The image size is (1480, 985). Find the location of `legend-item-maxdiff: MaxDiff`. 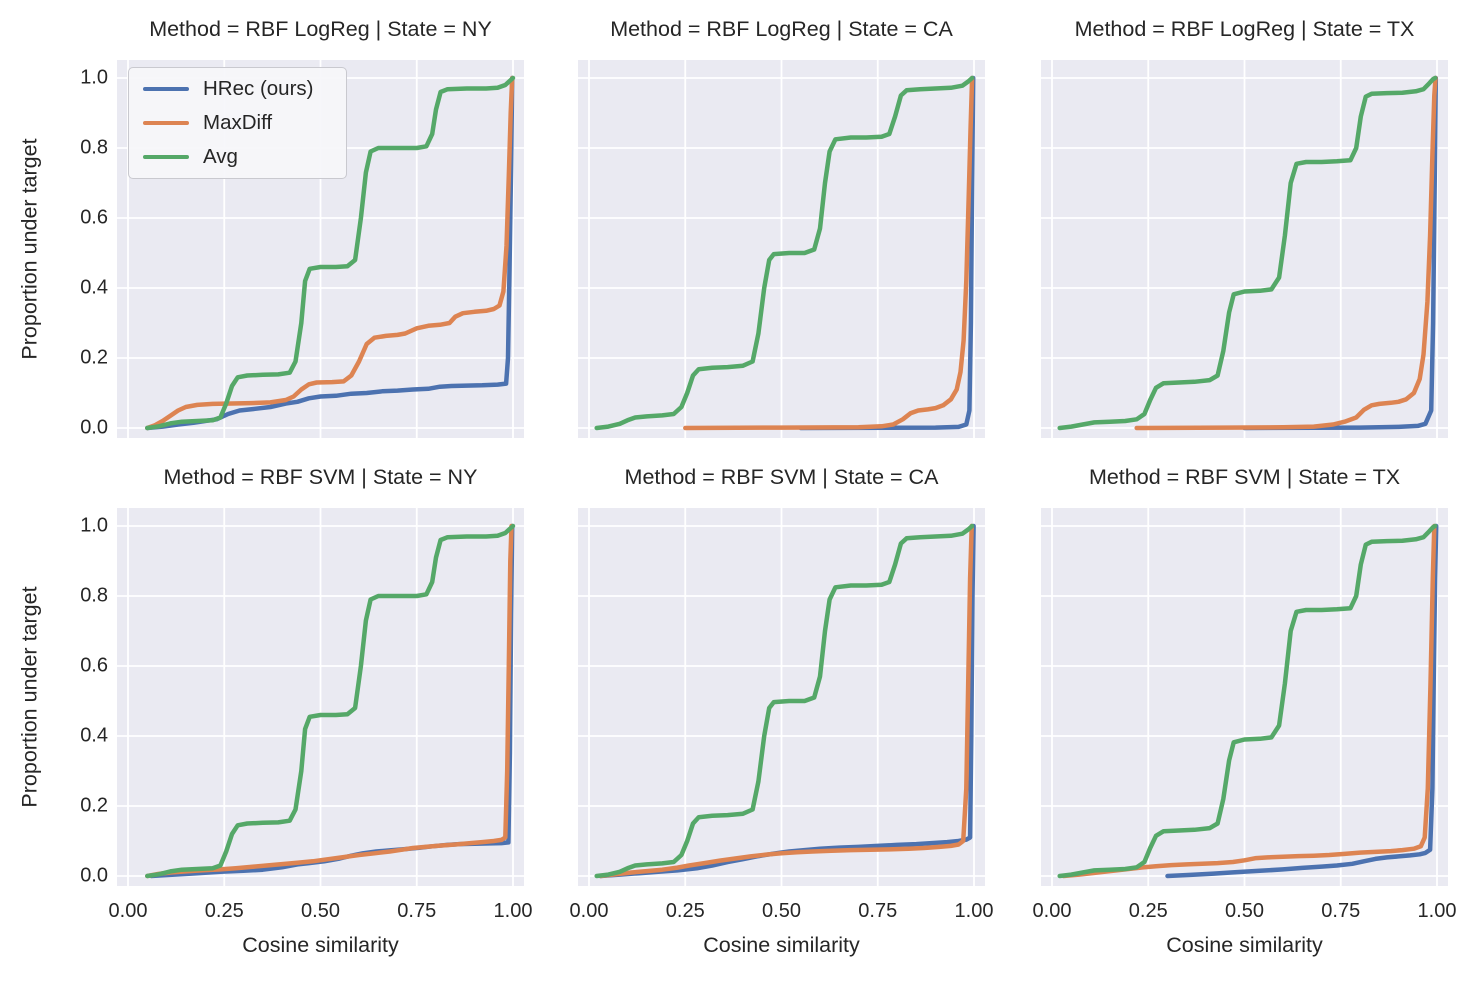

legend-item-maxdiff: MaxDiff is located at coordinates (237, 123).